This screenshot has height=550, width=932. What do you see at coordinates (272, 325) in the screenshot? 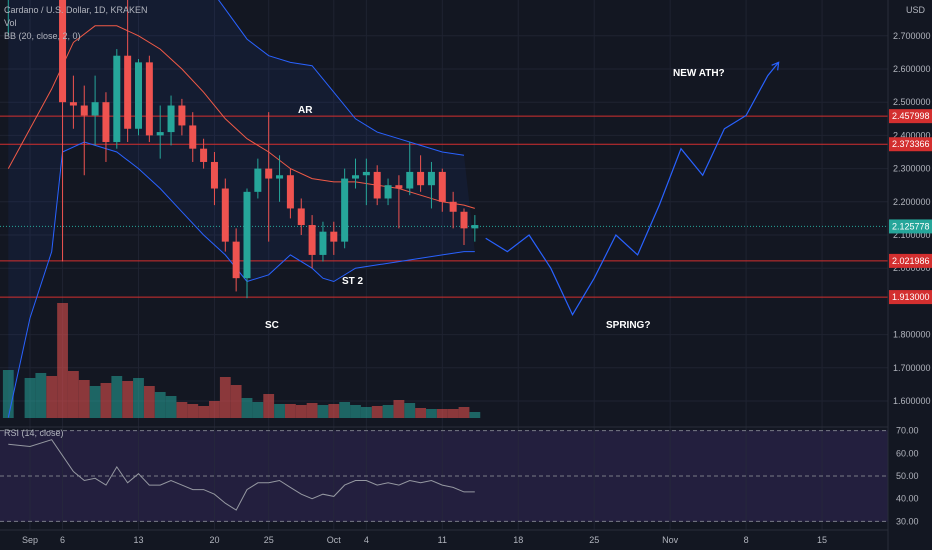
I see `annotation-sc: SC` at bounding box center [272, 325].